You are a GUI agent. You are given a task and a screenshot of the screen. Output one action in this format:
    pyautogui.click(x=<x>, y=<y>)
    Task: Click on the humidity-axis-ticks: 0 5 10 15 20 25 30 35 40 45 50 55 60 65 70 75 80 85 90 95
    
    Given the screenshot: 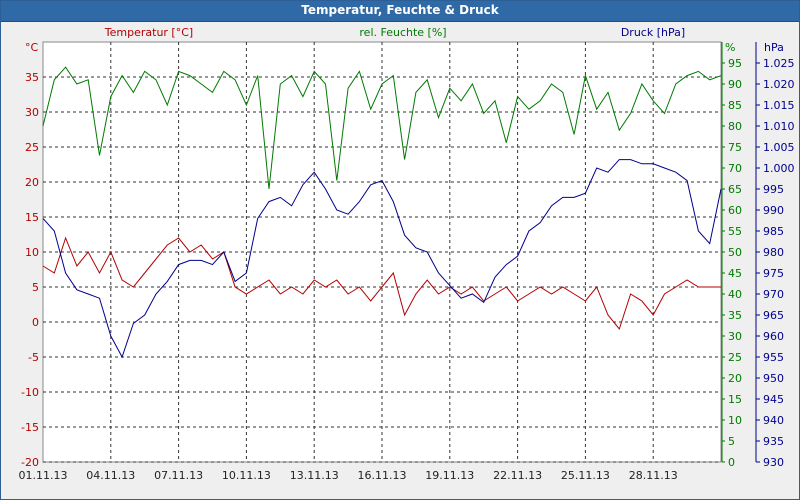 What is the action you would take?
    pyautogui.click(x=731, y=255)
    